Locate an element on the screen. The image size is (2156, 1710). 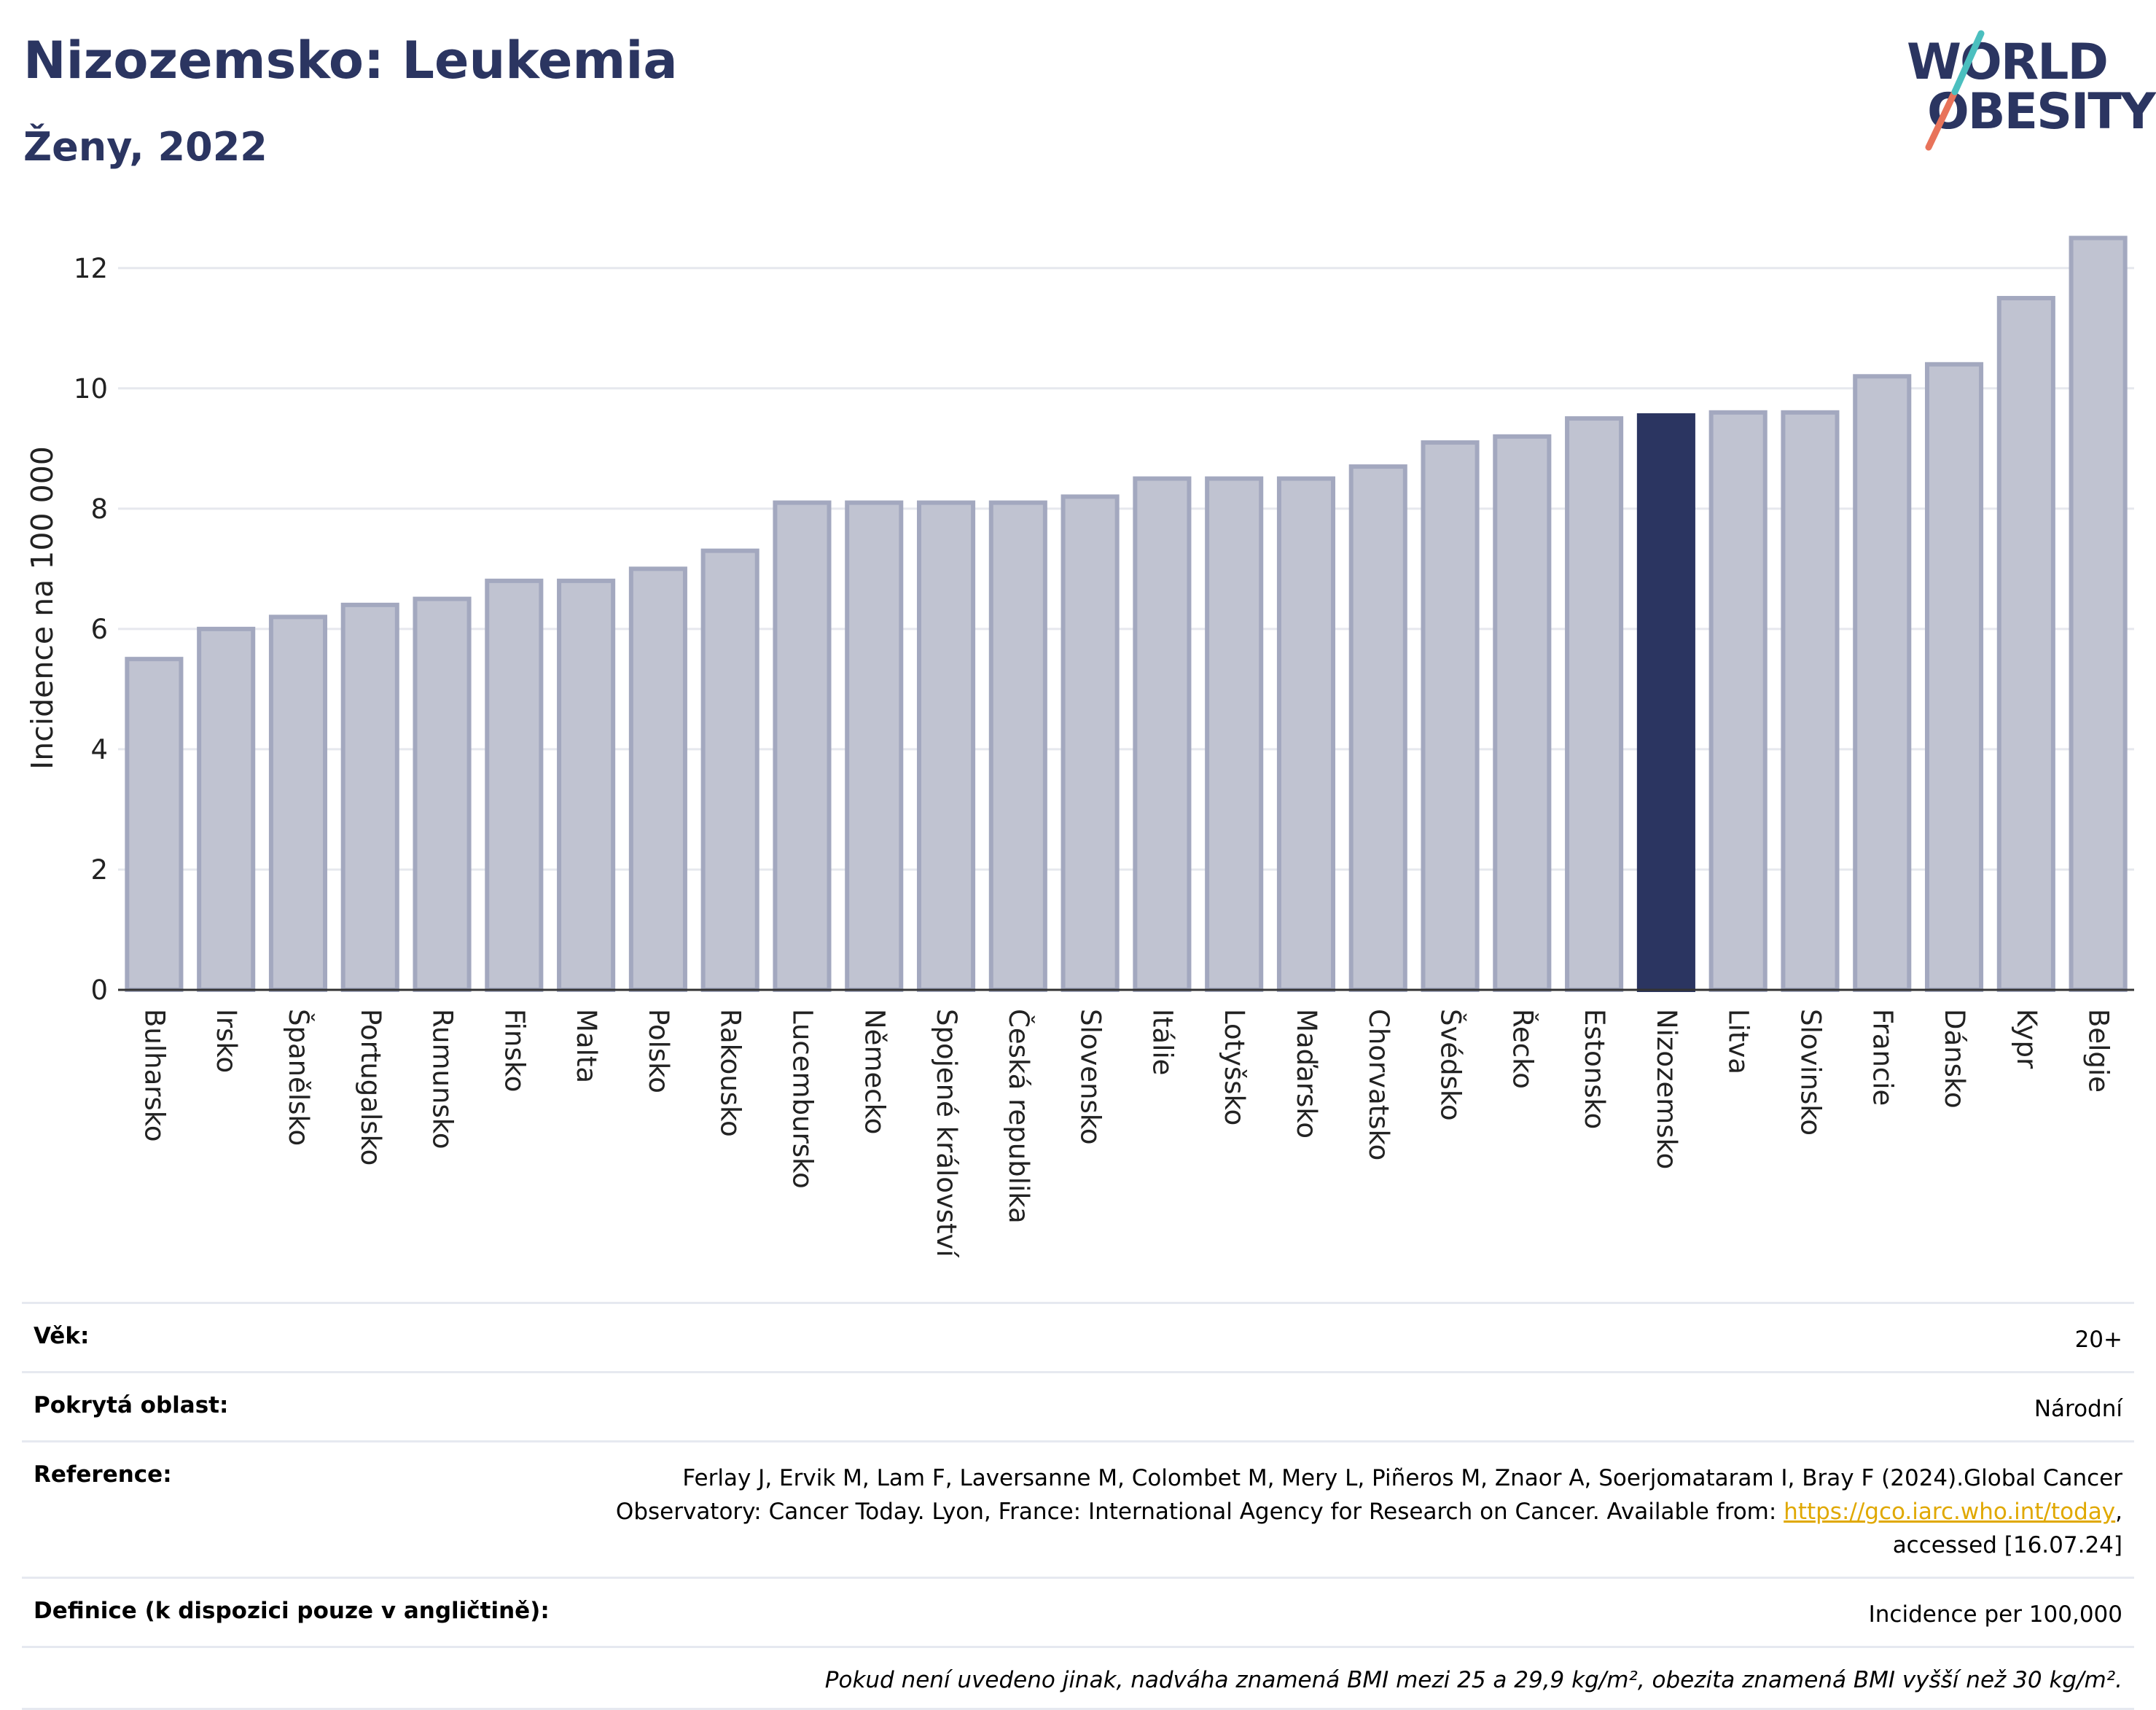
x-tick-label: Irsko is located at coordinates (227, 1041).